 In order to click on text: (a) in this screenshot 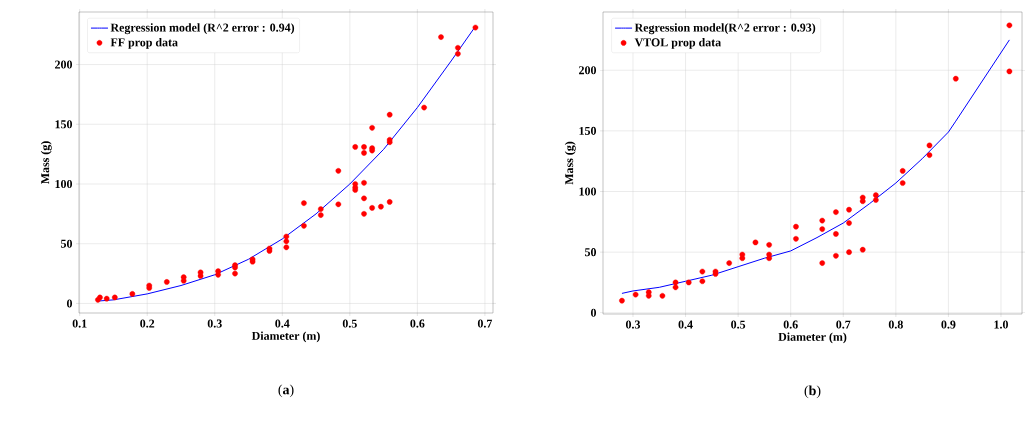, I will do `click(286, 391)`.